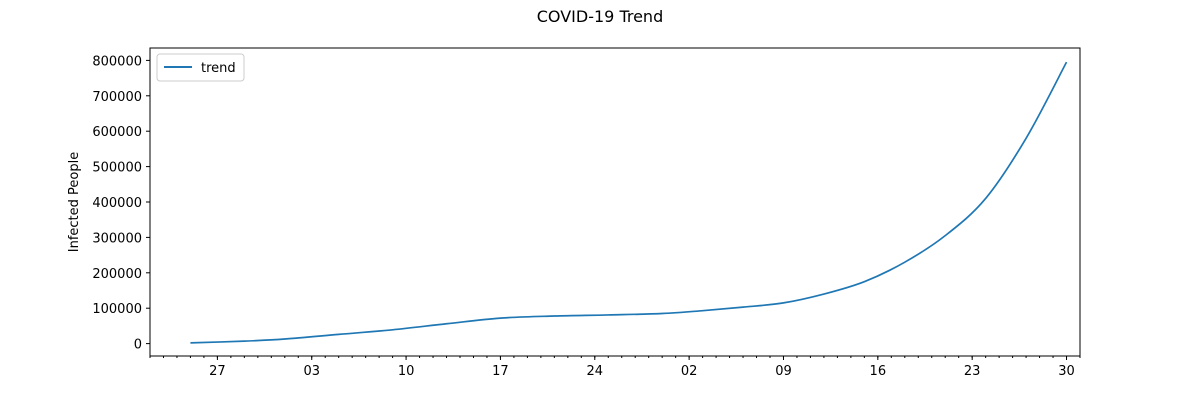 Image resolution: width=1200 pixels, height=400 pixels. What do you see at coordinates (117, 61) in the screenshot?
I see `y-tick-label: 800000` at bounding box center [117, 61].